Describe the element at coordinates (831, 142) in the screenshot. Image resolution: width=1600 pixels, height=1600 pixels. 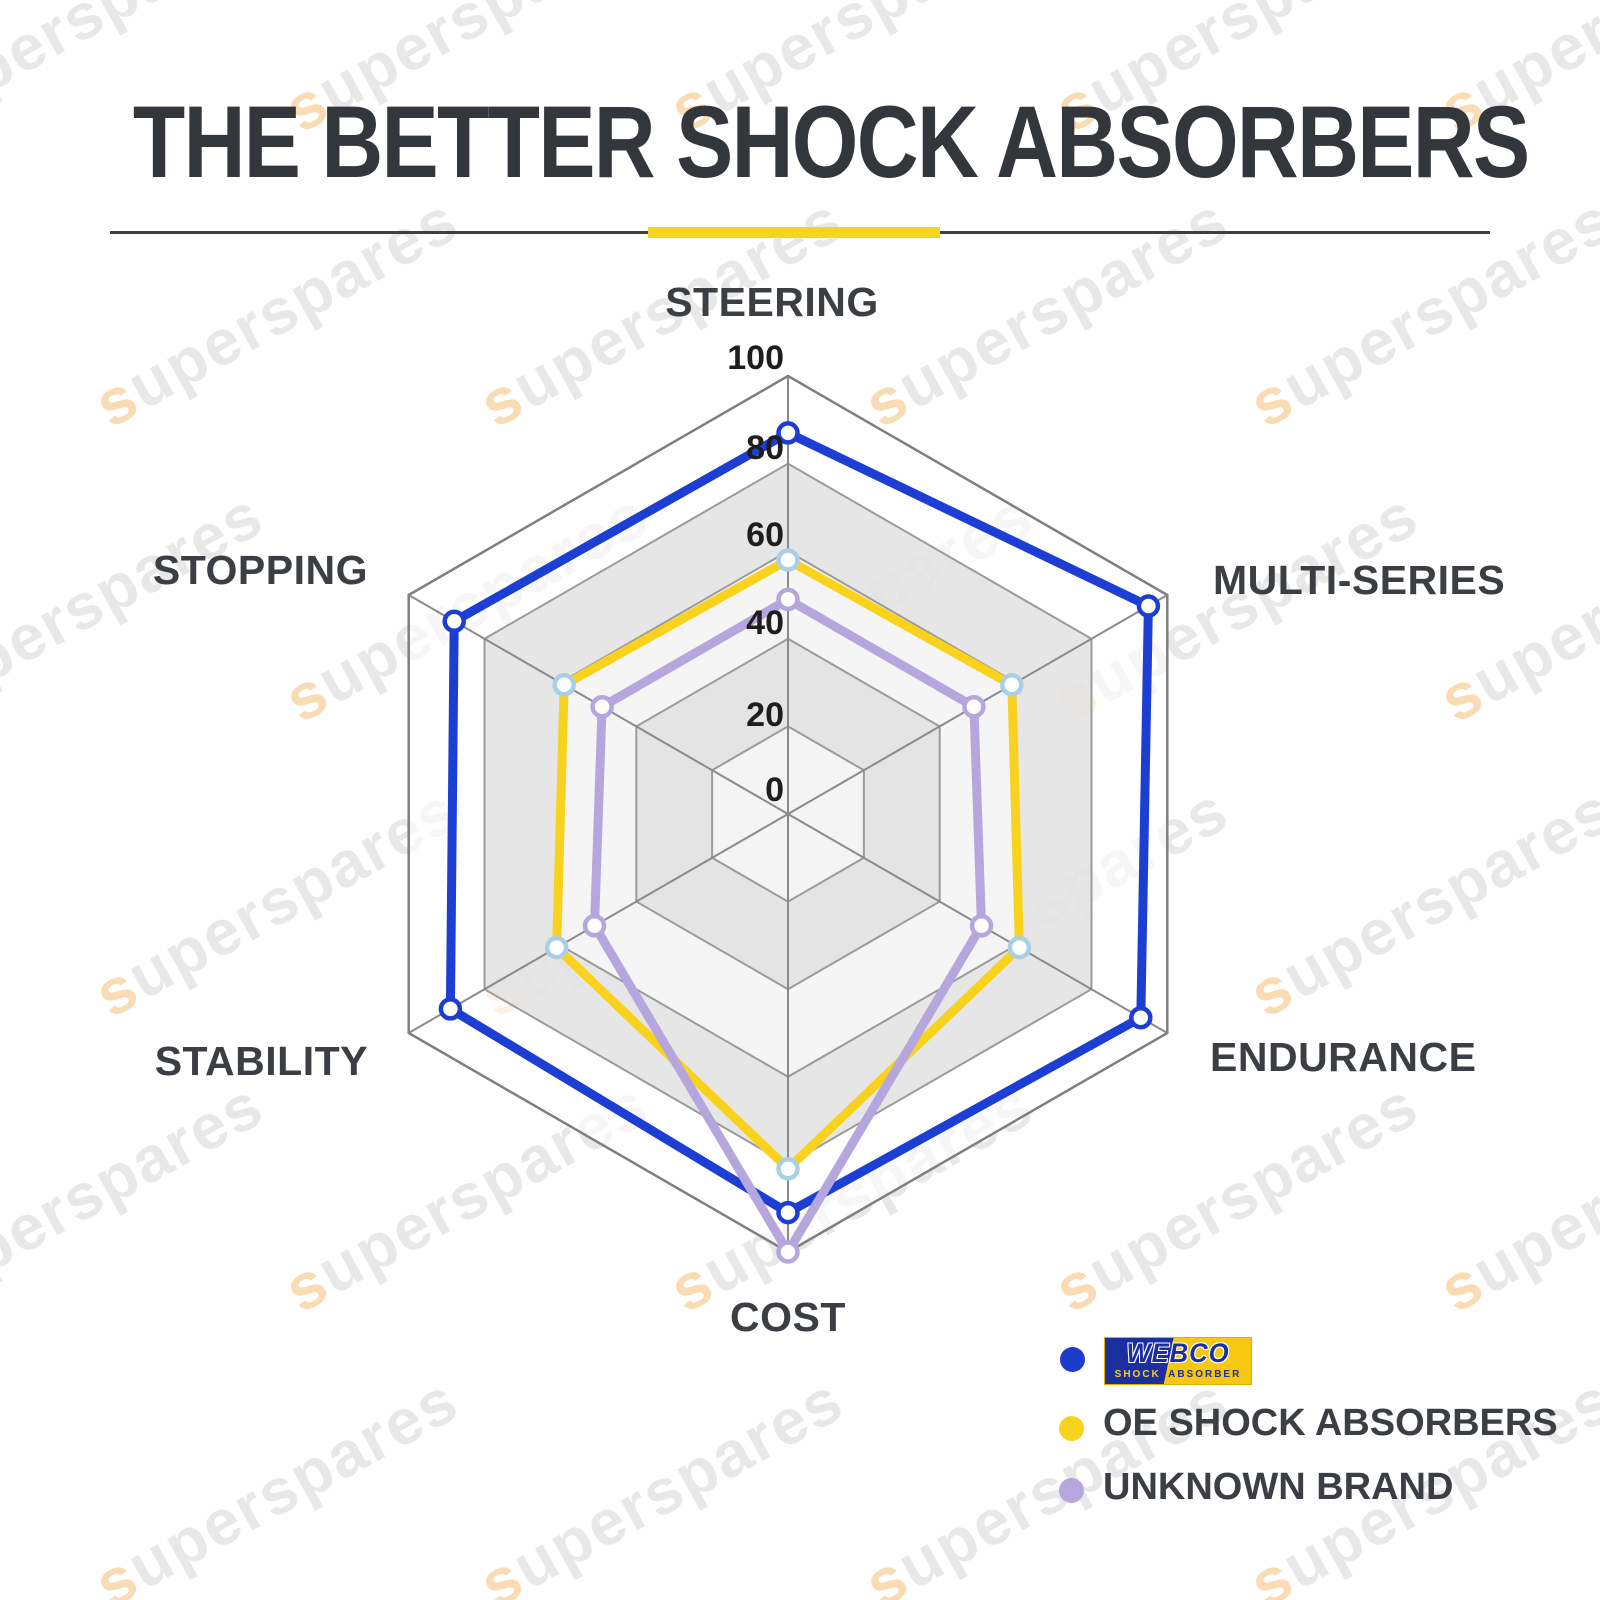
I see `page-title: THE BETTER SHOCK ABSORBERS` at that location.